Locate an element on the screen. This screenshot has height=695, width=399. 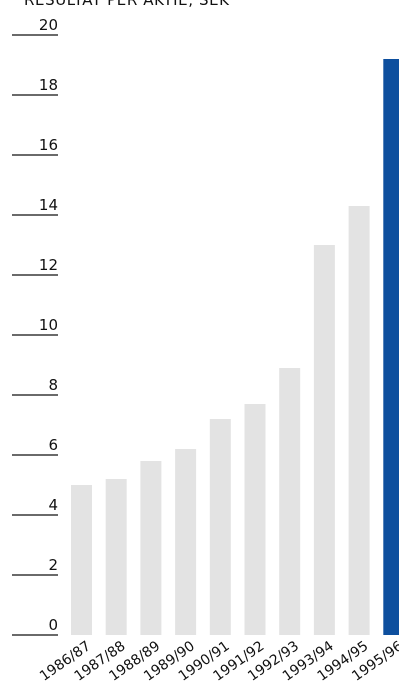
y-tick-label: 16 is located at coordinates (48, 145).